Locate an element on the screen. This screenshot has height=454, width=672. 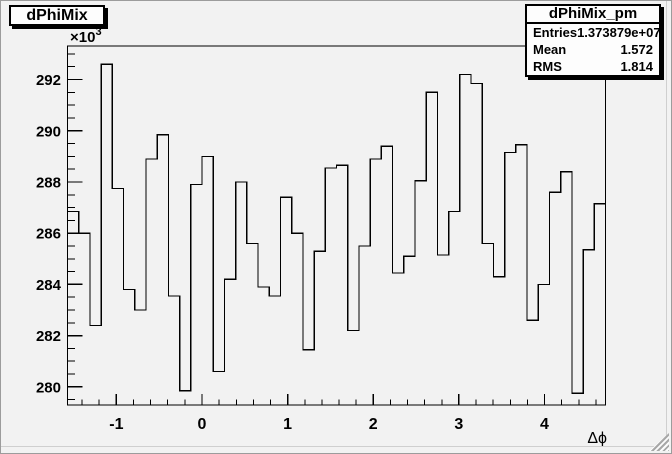
stats-value-mean: 1.572 is located at coordinates (636, 49).